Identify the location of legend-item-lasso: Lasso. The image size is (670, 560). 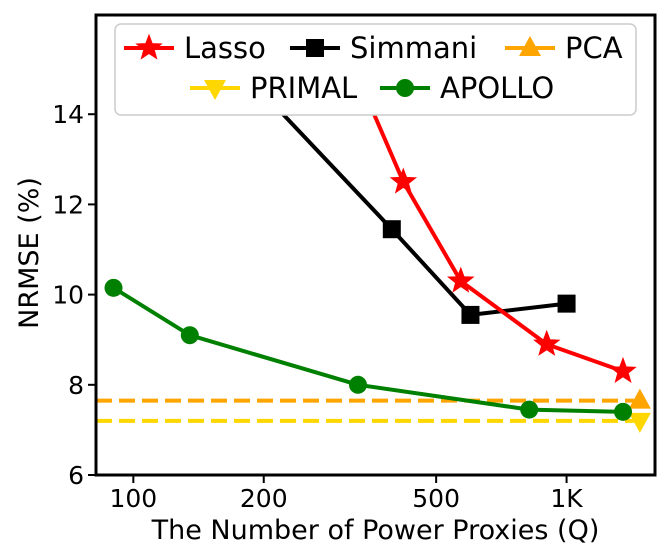
(195, 48).